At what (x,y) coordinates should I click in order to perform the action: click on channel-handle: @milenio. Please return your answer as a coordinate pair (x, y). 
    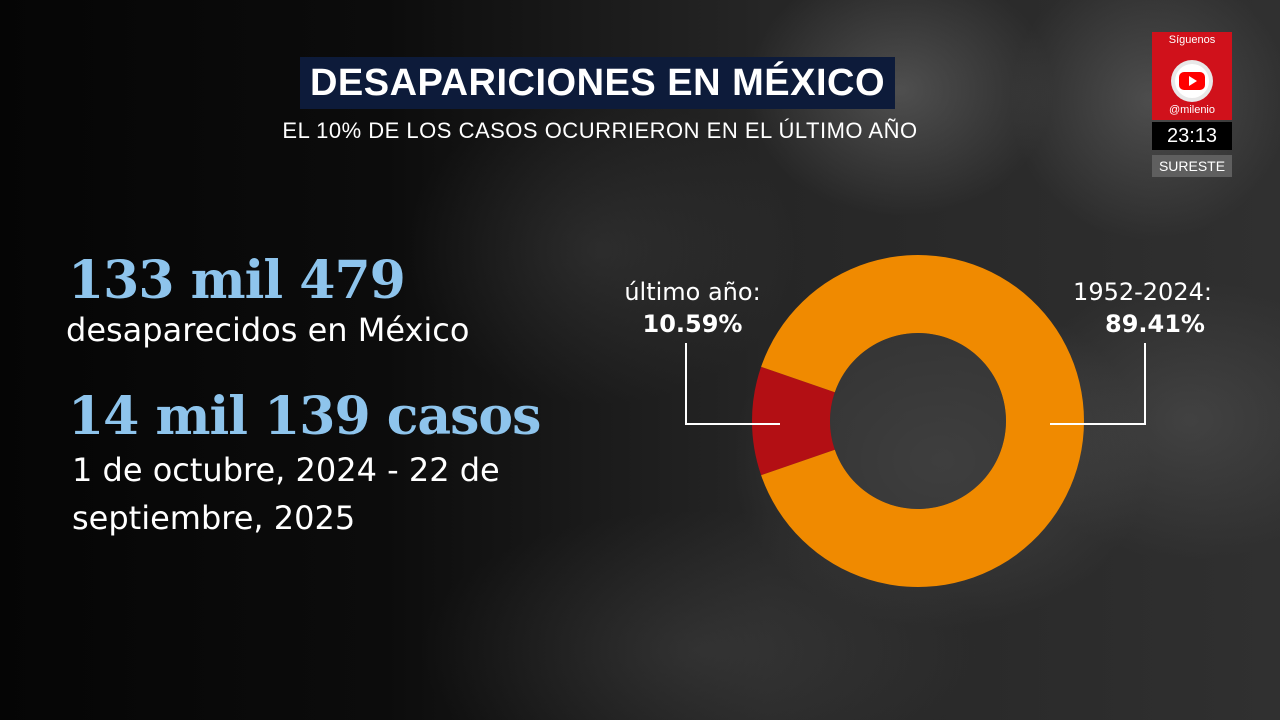
    Looking at the image, I should click on (1191, 110).